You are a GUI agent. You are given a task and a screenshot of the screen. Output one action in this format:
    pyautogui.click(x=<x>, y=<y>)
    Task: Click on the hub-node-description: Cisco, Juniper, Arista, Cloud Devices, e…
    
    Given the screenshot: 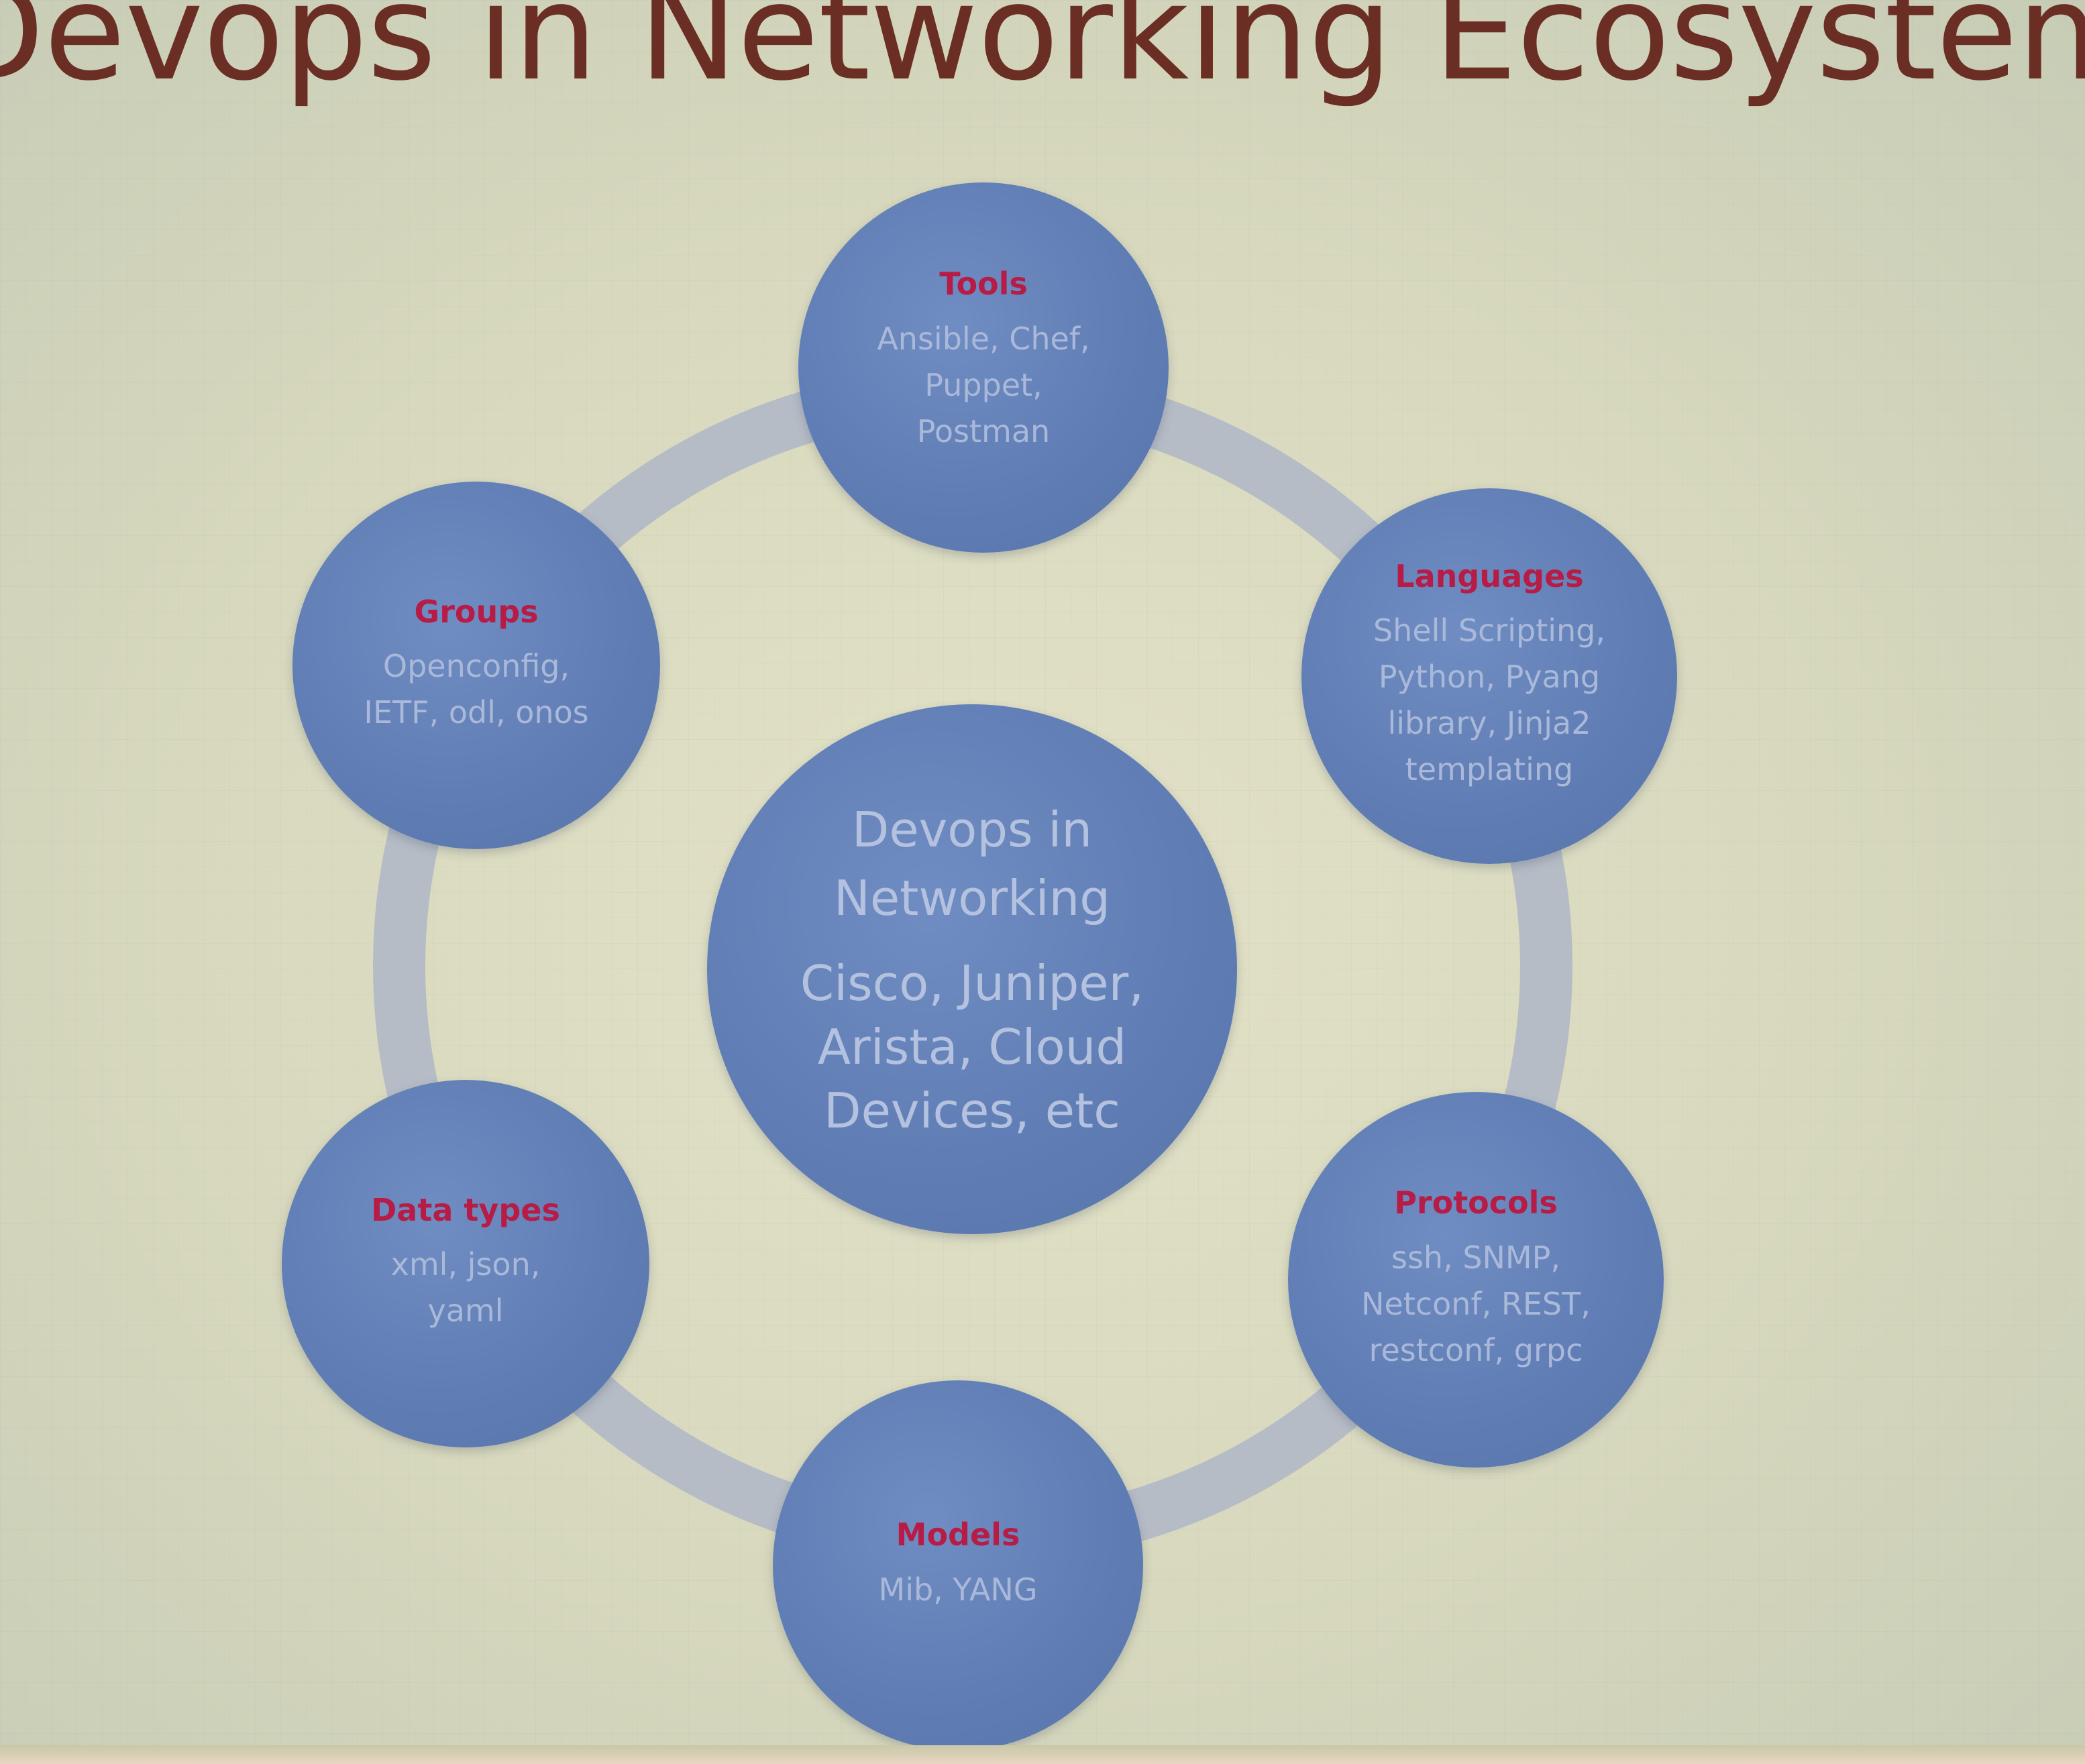 What is the action you would take?
    pyautogui.click(x=972, y=1047)
    